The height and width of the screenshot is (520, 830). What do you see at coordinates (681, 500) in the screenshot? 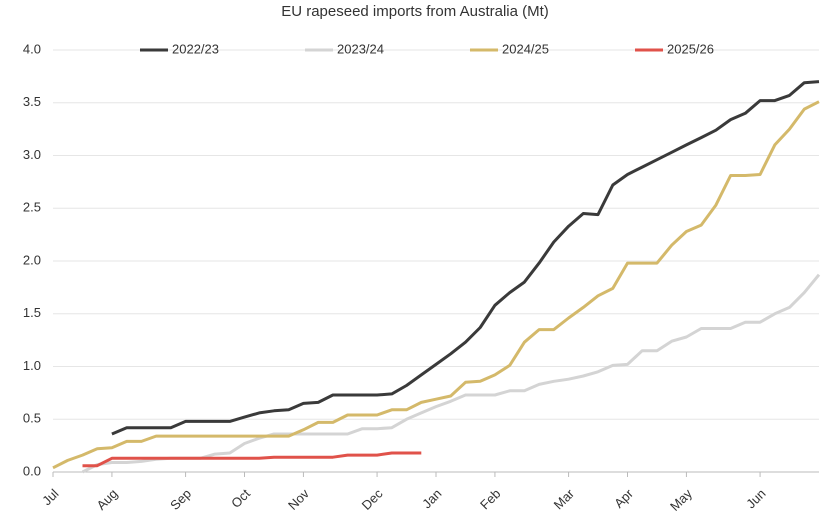
I see `x-tick-label: May` at bounding box center [681, 500].